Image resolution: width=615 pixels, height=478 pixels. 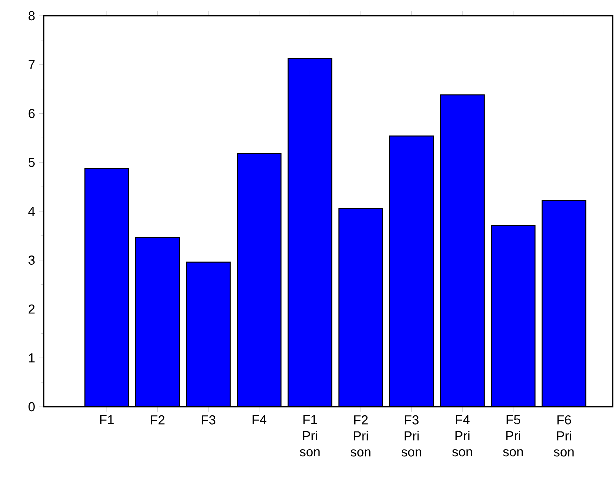 What do you see at coordinates (31, 65) in the screenshot?
I see `y-tick-label: 7` at bounding box center [31, 65].